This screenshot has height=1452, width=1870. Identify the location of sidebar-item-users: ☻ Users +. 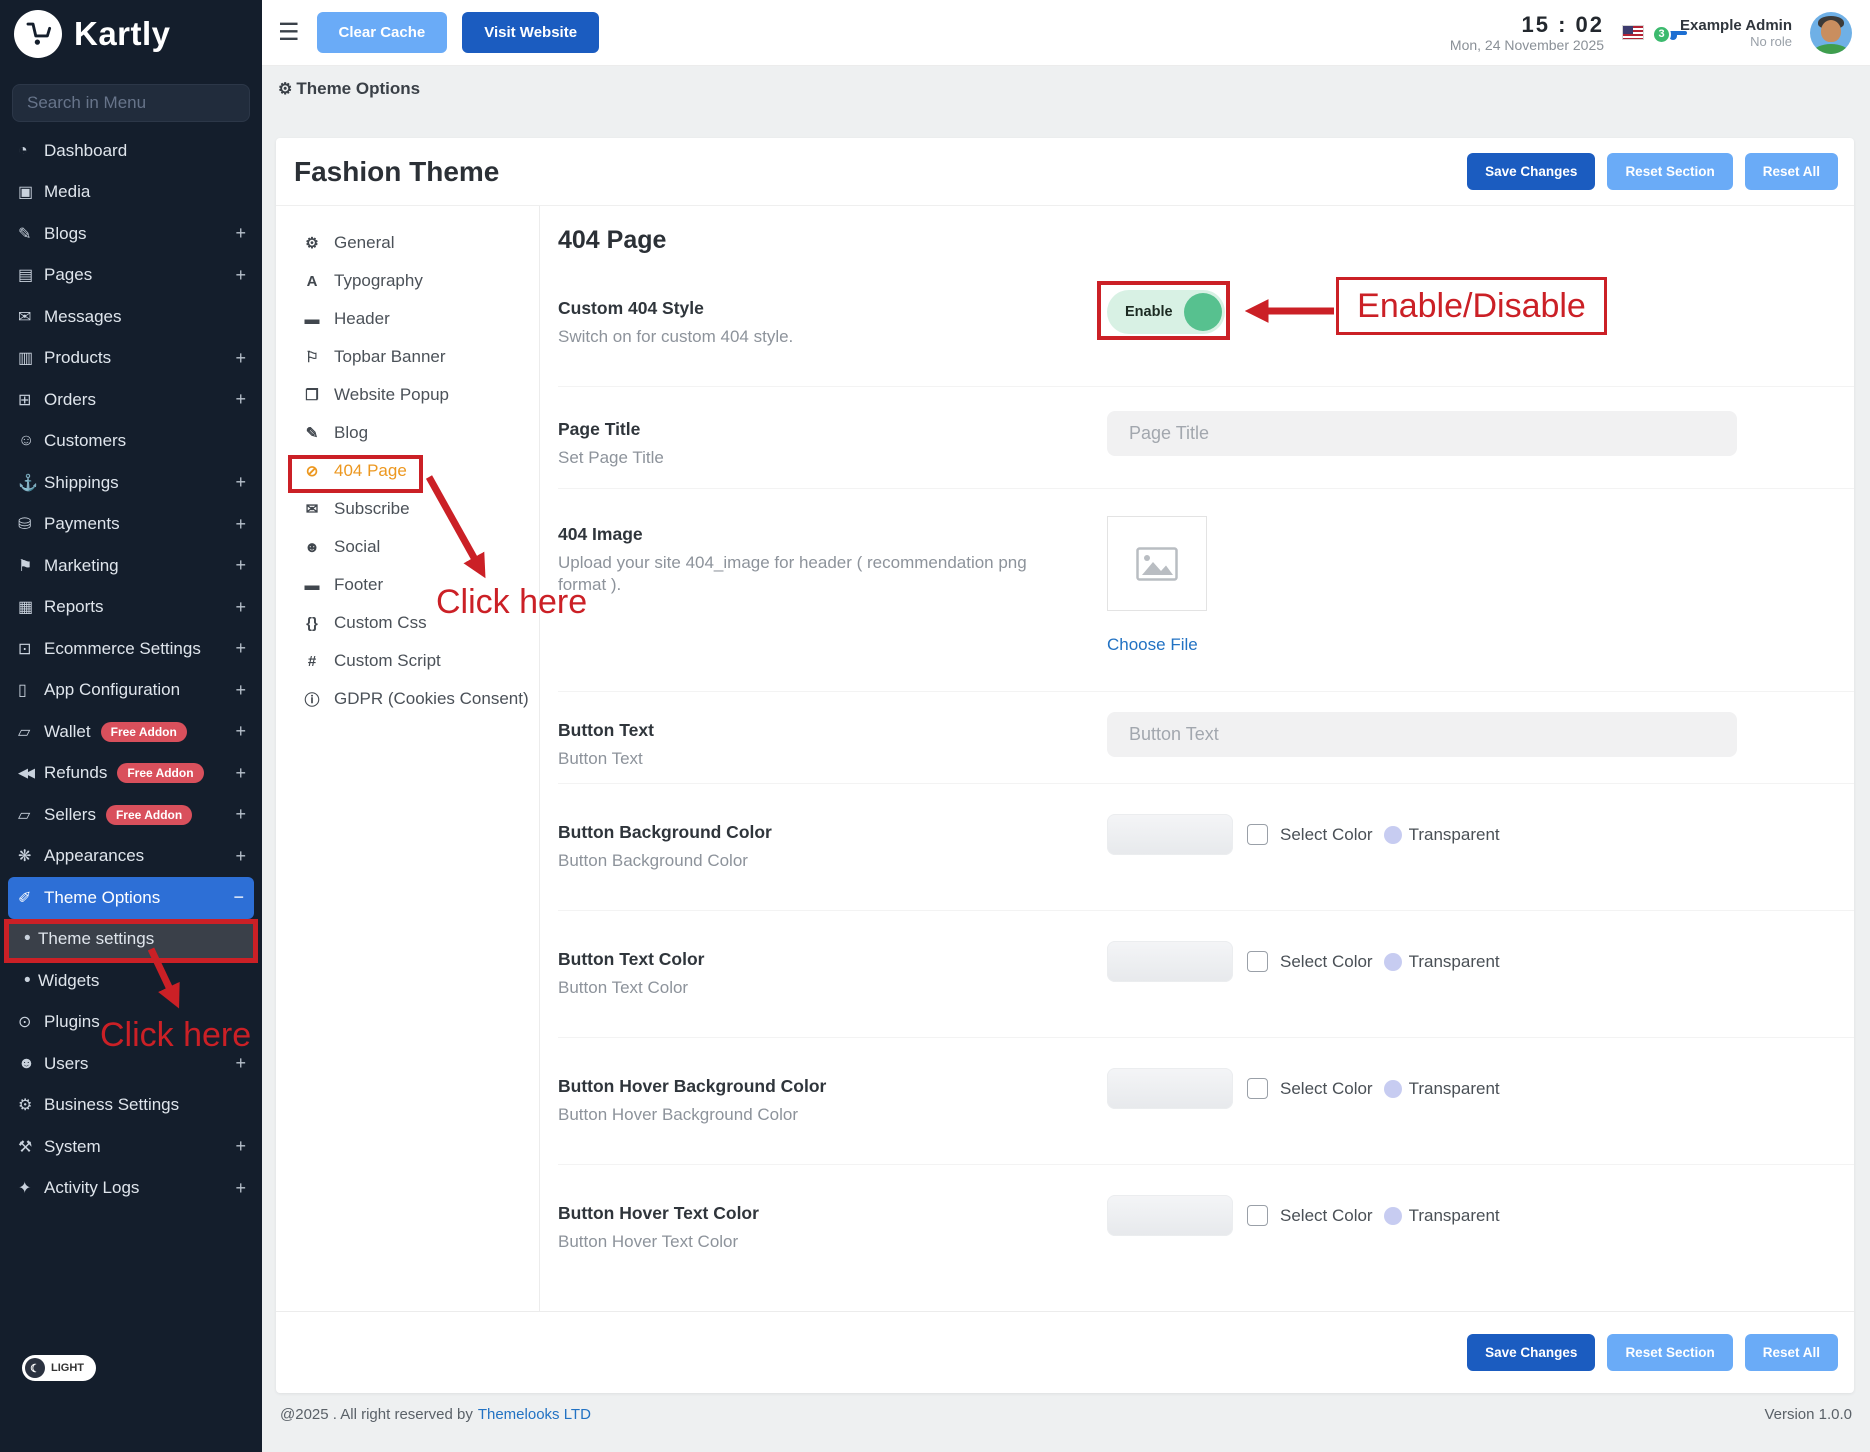
(132, 1063).